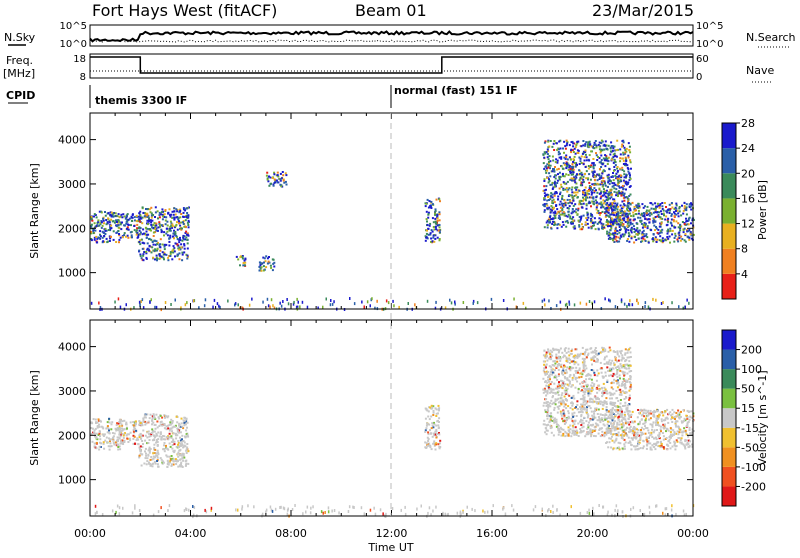 Image resolution: width=800 pixels, height=558 pixels. Describe the element at coordinates (141, 100) in the screenshot. I see `cpid-segment-1: themis 3300 IF` at that location.